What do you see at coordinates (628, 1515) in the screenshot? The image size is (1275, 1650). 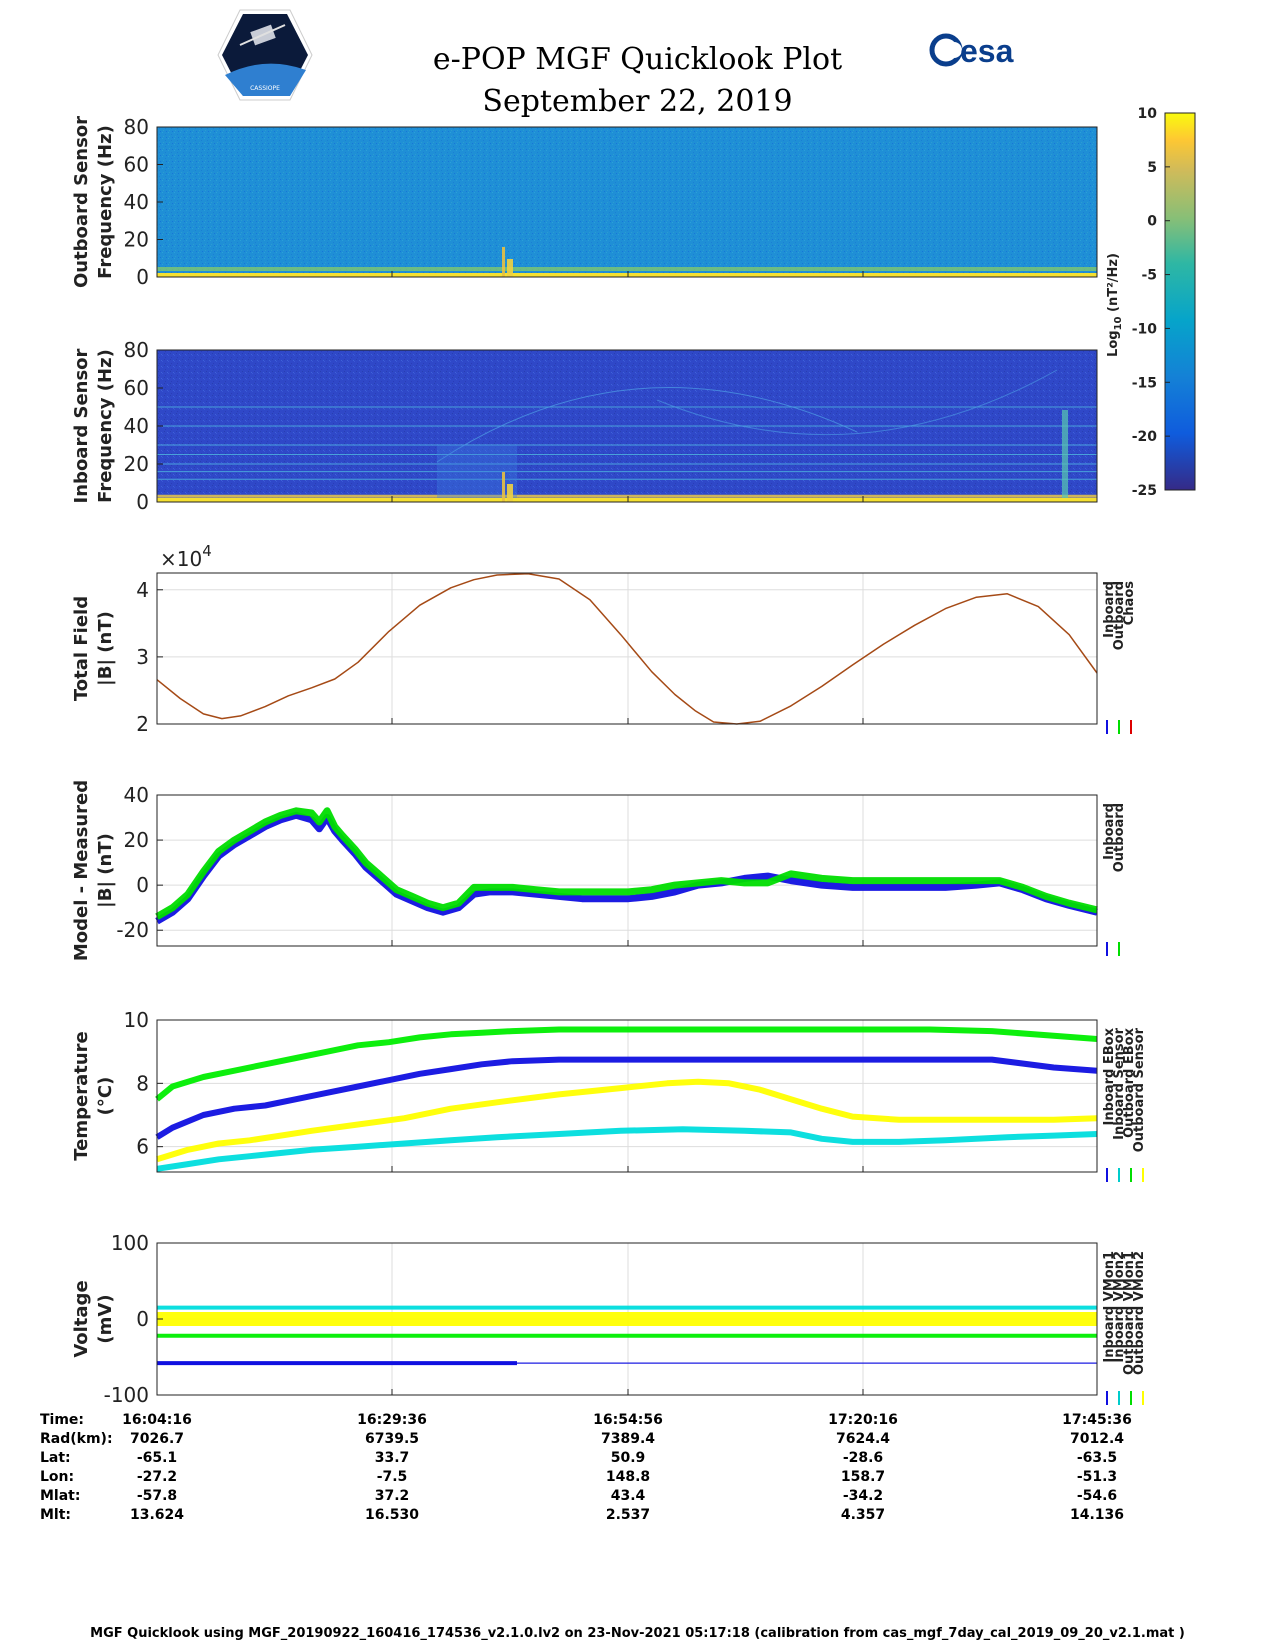 I see `info-value: 2.537` at bounding box center [628, 1515].